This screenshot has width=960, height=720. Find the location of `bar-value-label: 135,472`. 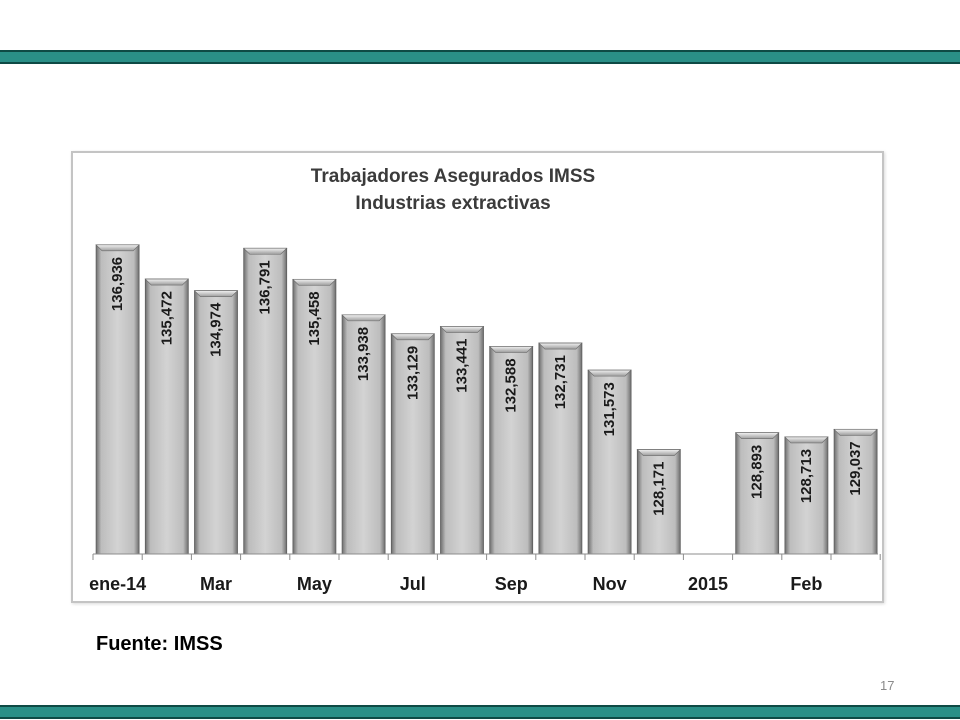

bar-value-label: 135,472 is located at coordinates (166, 318).